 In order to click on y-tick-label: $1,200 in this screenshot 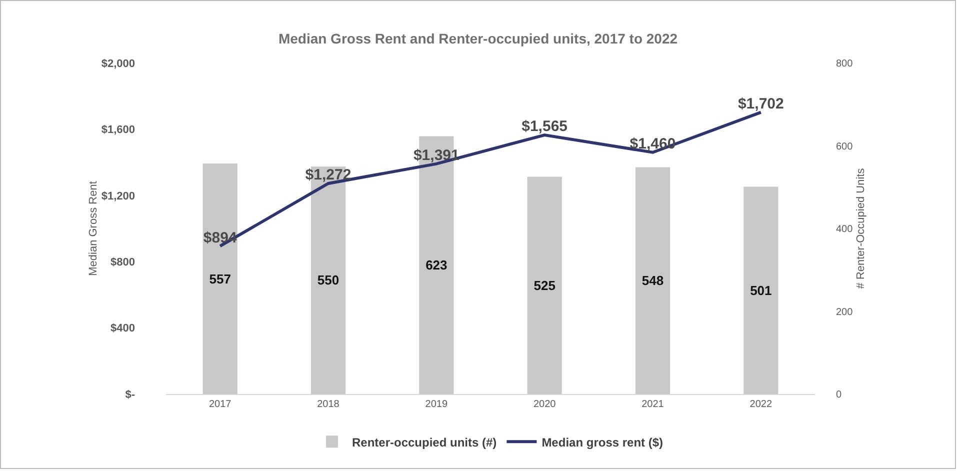, I will do `click(118, 196)`.